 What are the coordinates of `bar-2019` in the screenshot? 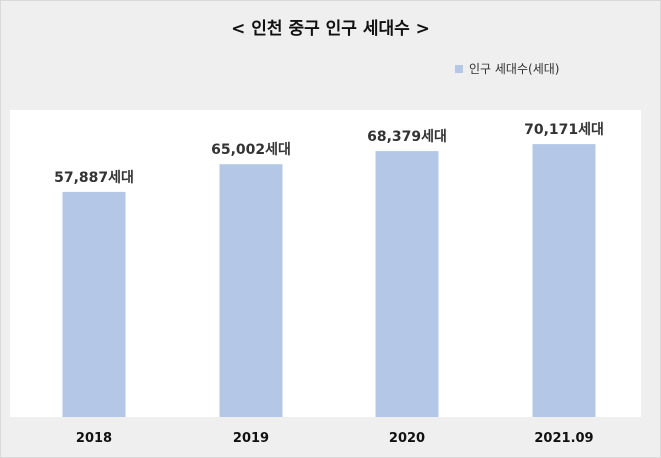 It's located at (251, 290).